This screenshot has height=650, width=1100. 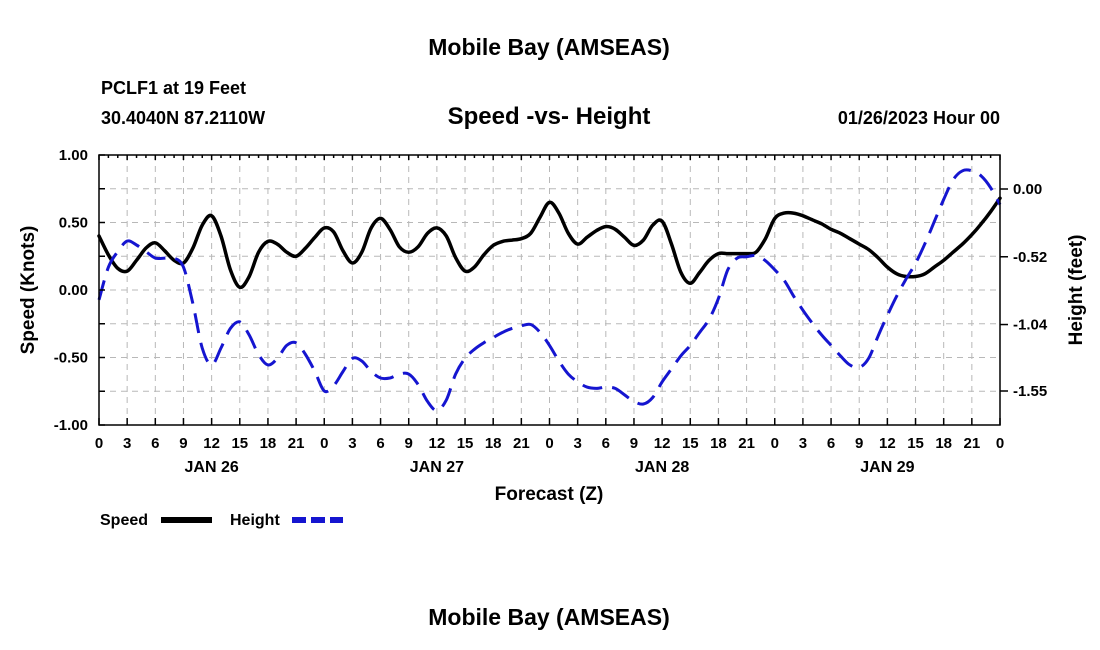 What do you see at coordinates (183, 118) in the screenshot?
I see `station-coordinates: 30.4040N 87.2110W` at bounding box center [183, 118].